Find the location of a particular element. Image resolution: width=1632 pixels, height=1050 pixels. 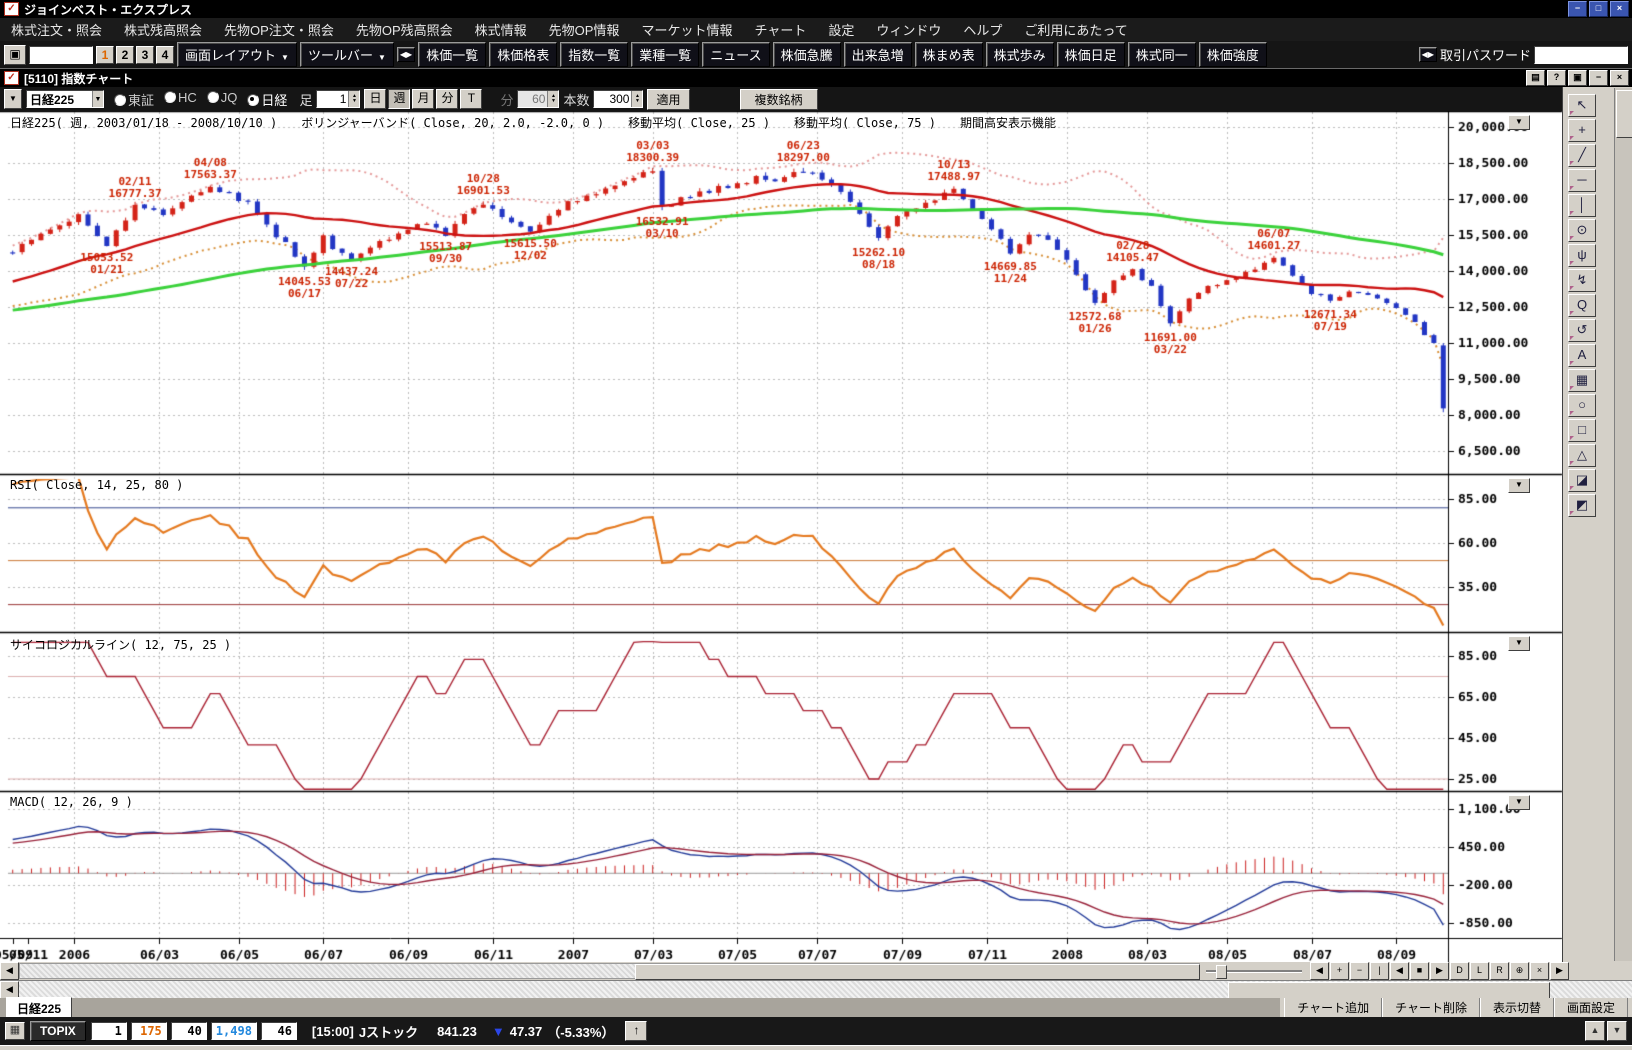

chart-nav-button-10: ⊕ is located at coordinates (1519, 971).